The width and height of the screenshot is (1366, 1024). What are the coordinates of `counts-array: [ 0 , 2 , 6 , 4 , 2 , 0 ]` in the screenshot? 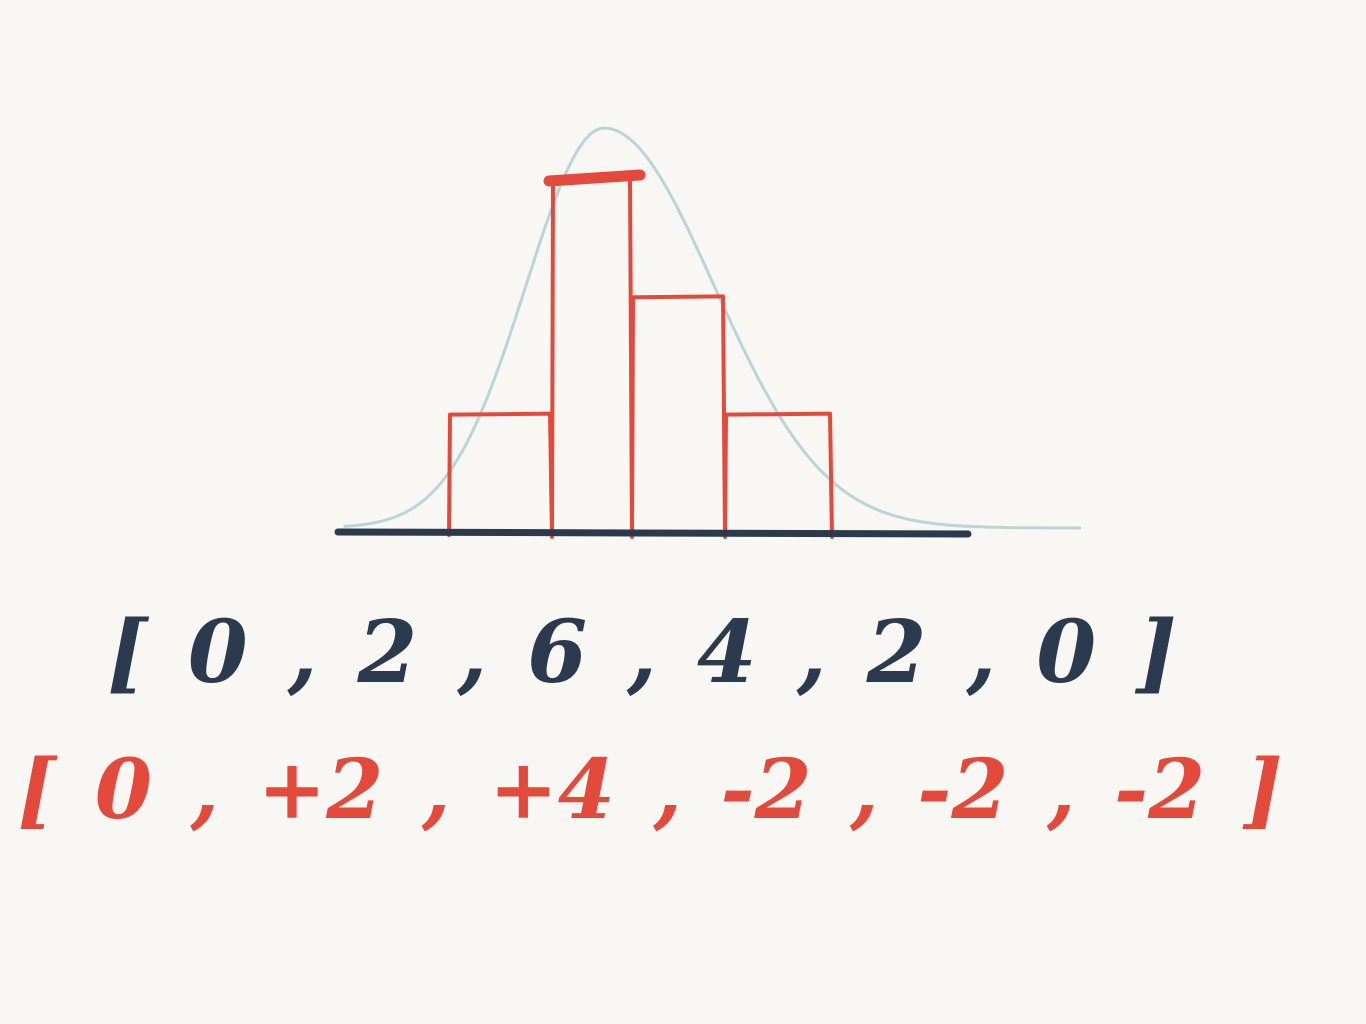 It's located at (642, 652).